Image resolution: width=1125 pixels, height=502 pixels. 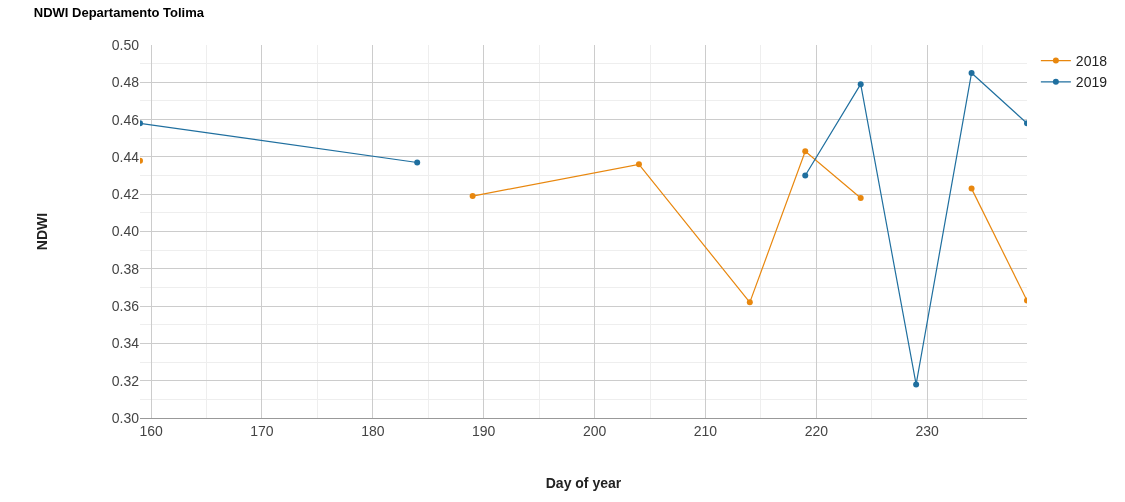 What do you see at coordinates (125, 417) in the screenshot?
I see `y-tick-label: 0.30` at bounding box center [125, 417].